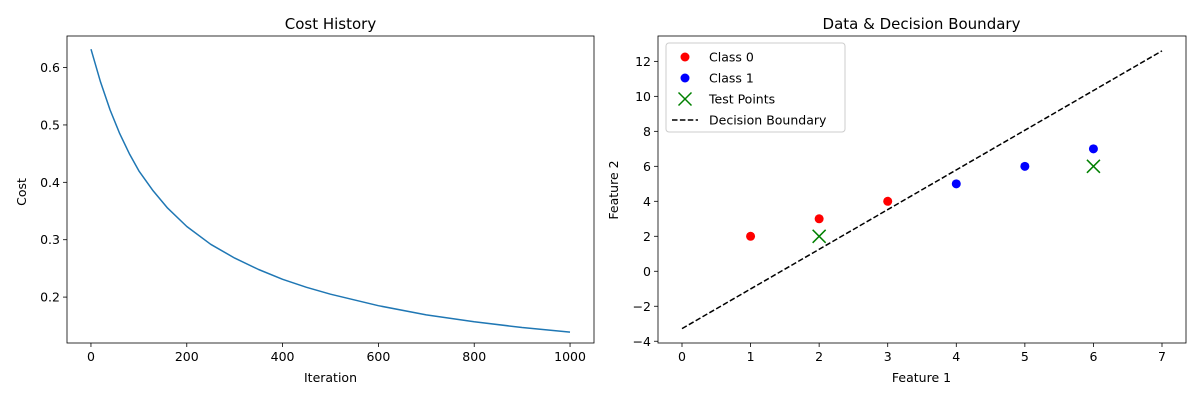 The image size is (1200, 400). Describe the element at coordinates (1025, 356) in the screenshot. I see `x-tick-label: 5` at that location.